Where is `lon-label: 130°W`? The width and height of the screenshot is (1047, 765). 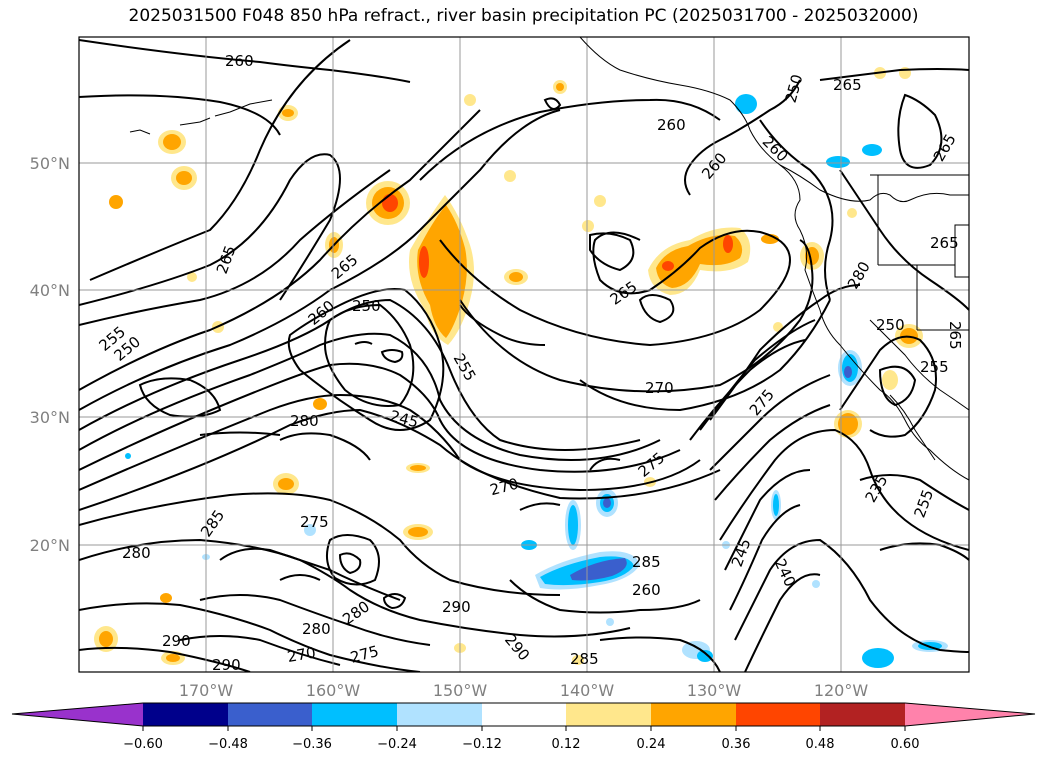
lon-label: 130°W is located at coordinates (714, 690).